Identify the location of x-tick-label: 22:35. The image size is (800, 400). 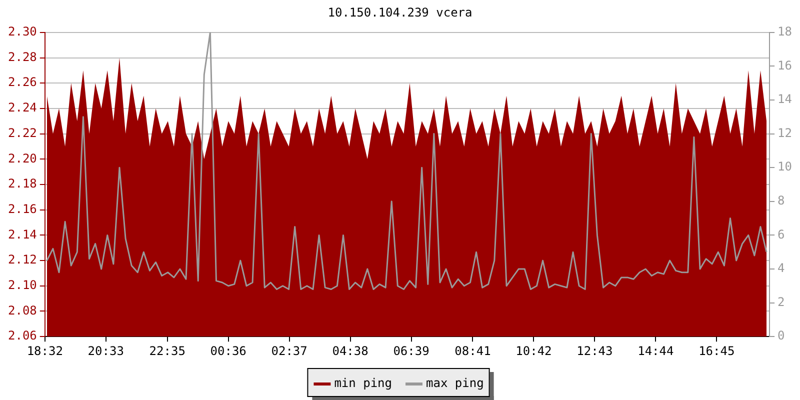
(167, 351).